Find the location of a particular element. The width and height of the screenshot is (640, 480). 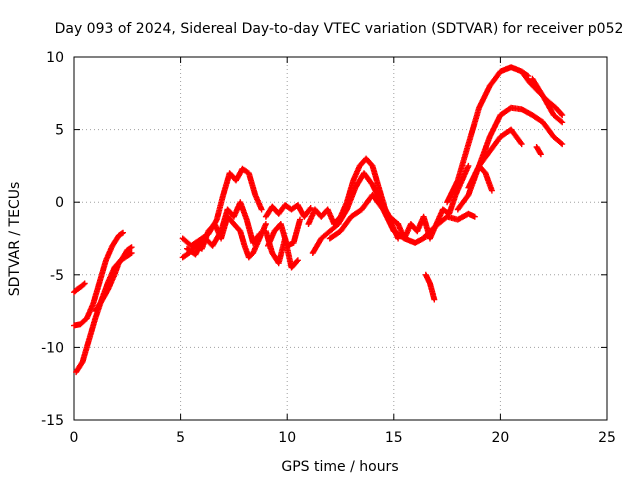

series-track-v is located at coordinates (547, 100).